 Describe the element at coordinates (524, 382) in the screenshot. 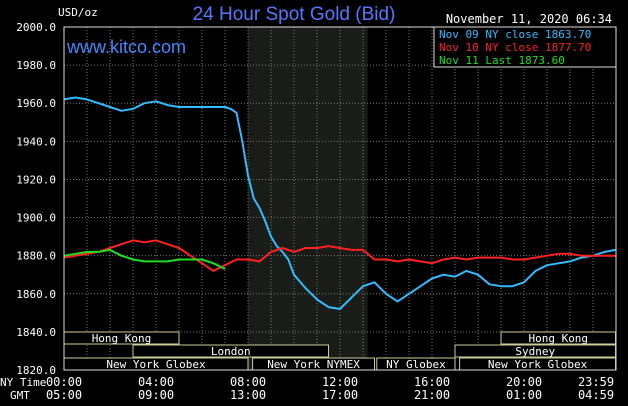

I see `x-tick-label-ny: 20:00` at that location.